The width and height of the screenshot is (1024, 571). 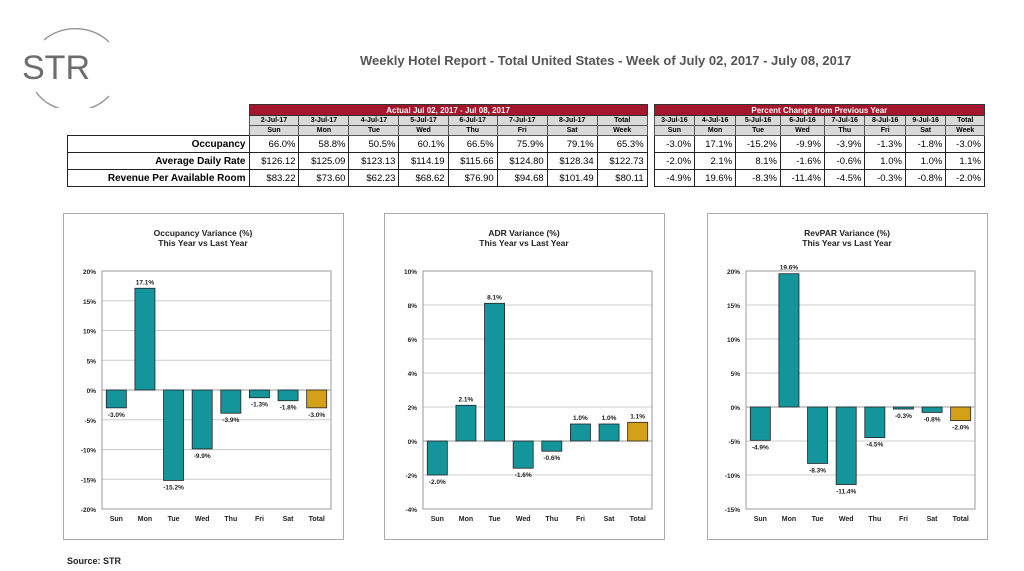 I want to click on actual-cell: $83.22, so click(x=274, y=178).